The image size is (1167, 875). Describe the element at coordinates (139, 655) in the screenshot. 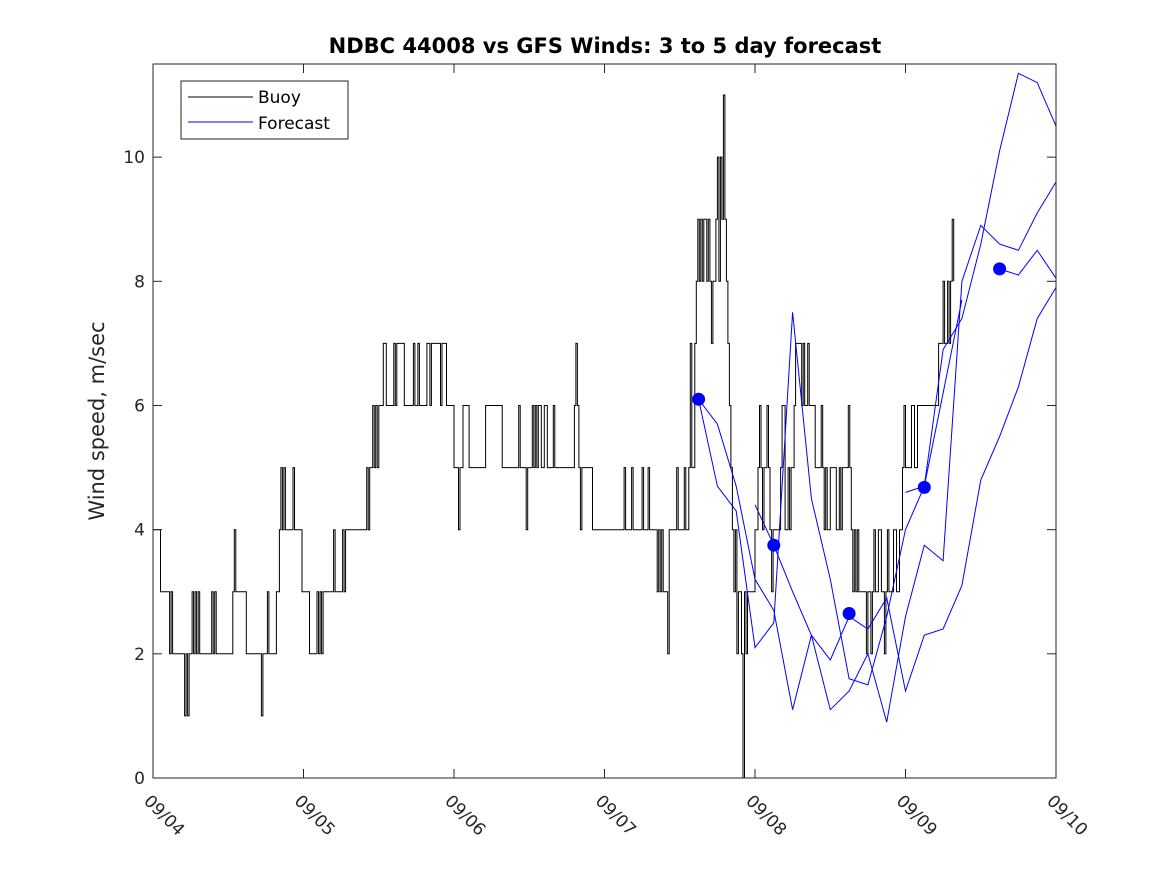

I see `y-tick-label: 2` at that location.